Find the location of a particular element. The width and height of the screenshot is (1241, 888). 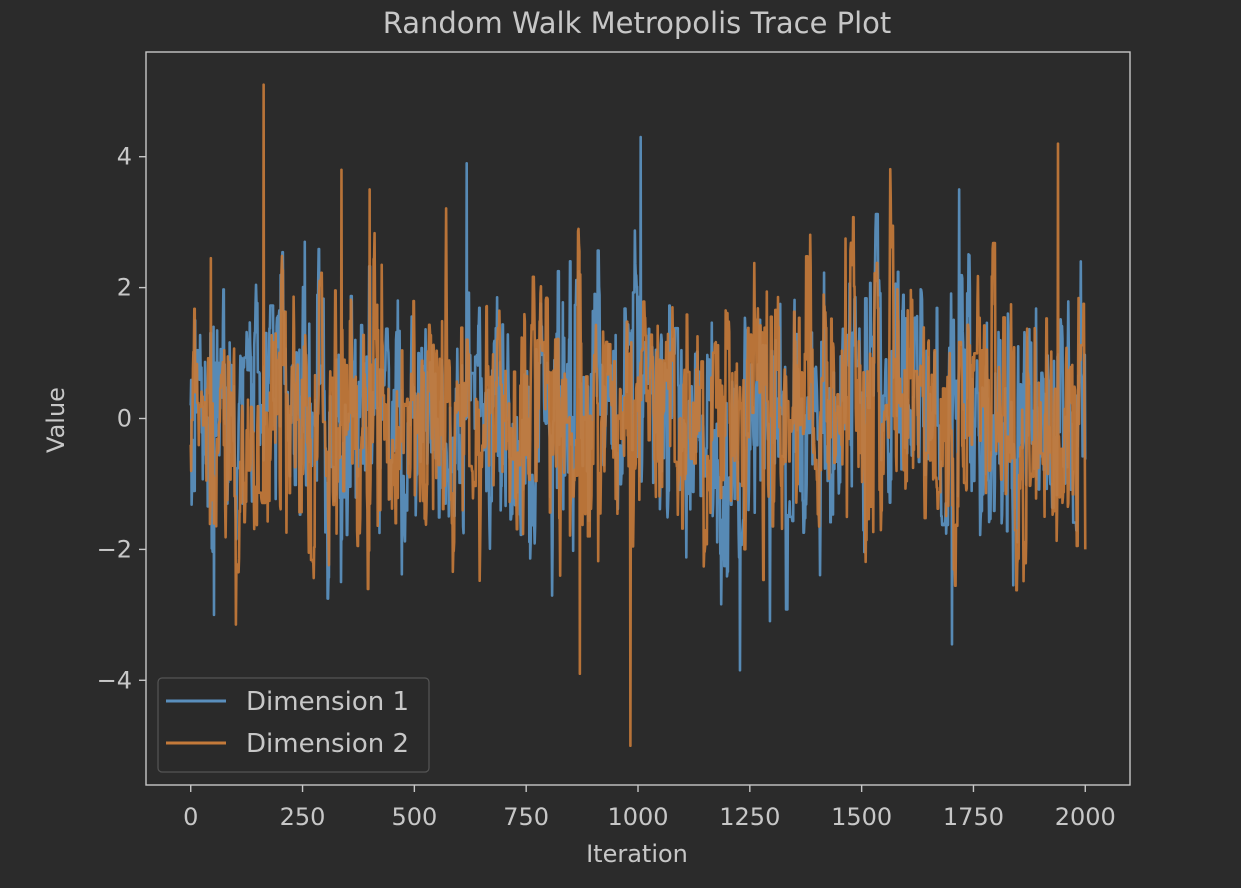

y-tick-label: 0 is located at coordinates (124, 419).